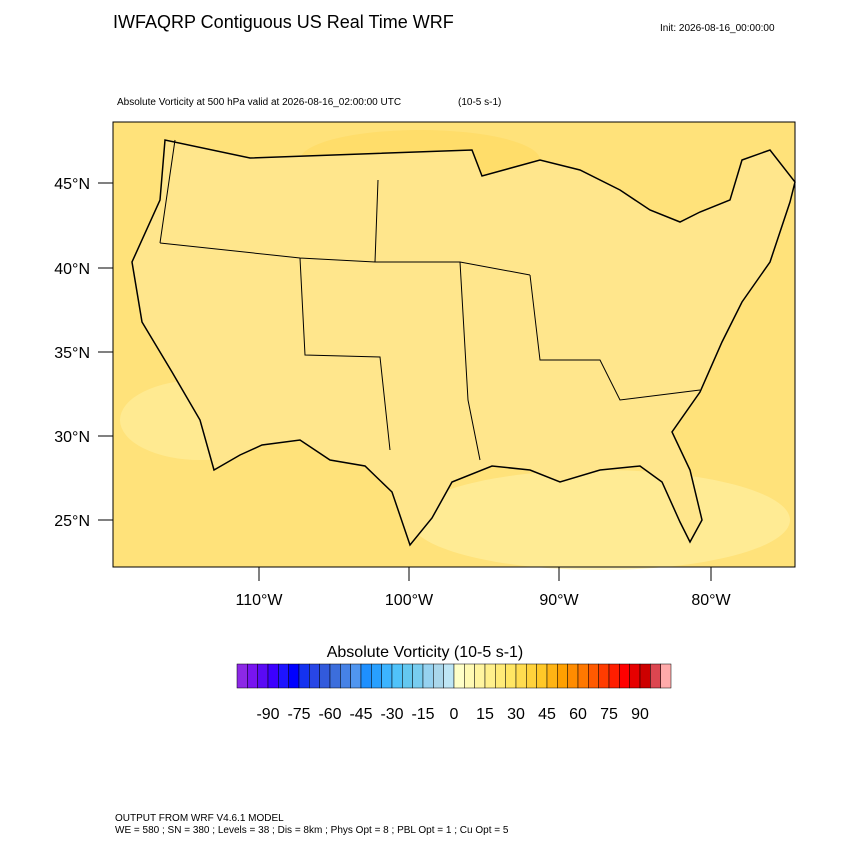 Image resolution: width=850 pixels, height=850 pixels. Describe the element at coordinates (391, 714) in the screenshot. I see `colorbar-tick-label: -30` at that location.